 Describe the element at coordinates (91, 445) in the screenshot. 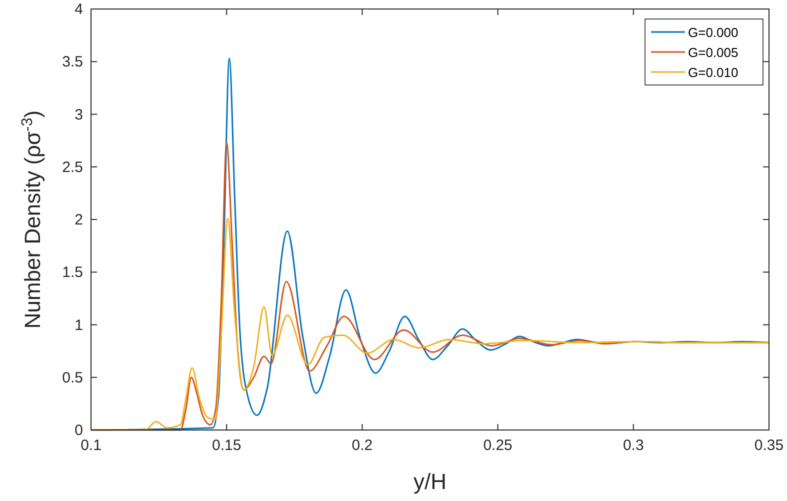

I see `x-tick-label: 0.1` at that location.